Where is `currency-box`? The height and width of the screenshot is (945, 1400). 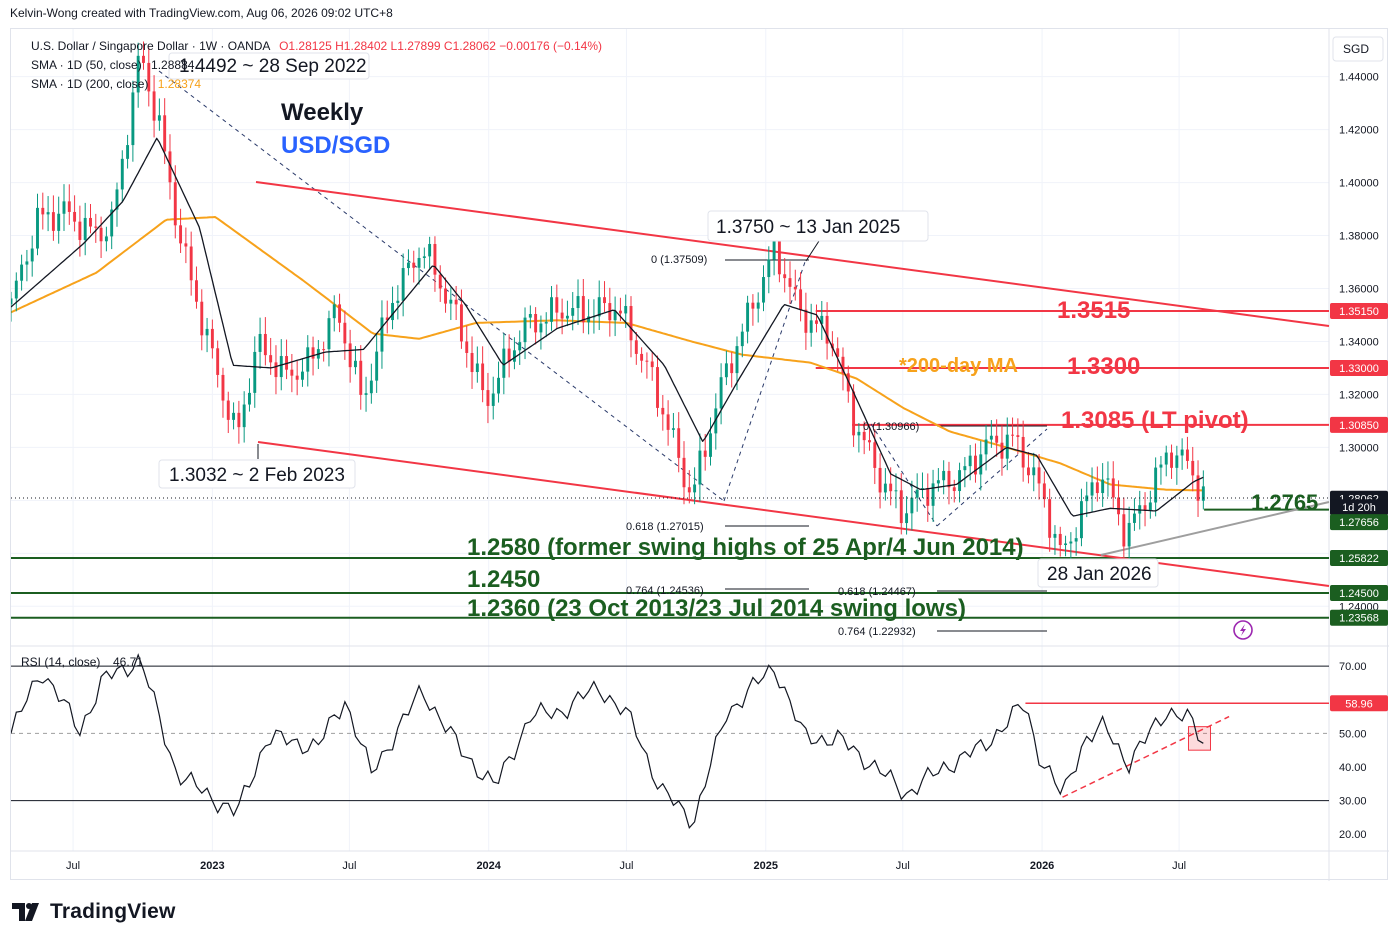
currency-box is located at coordinates (1358, 49).